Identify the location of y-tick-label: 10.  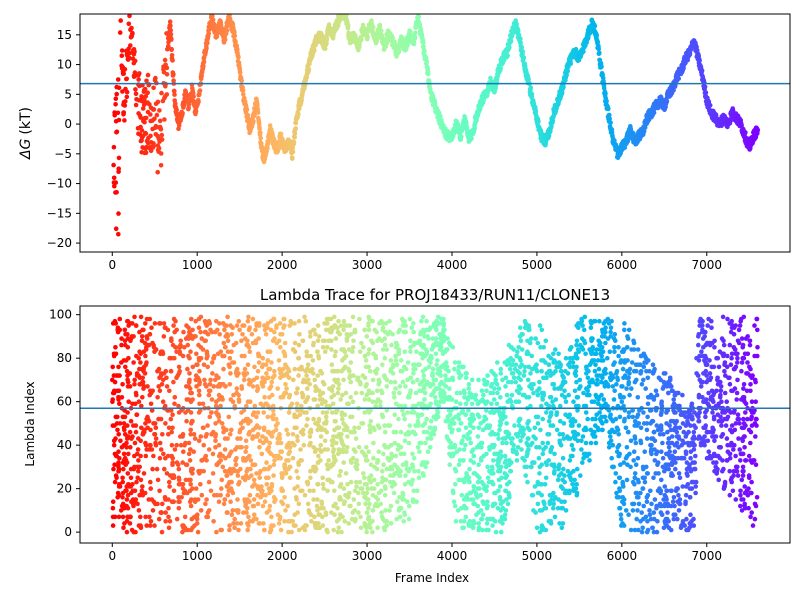
(64, 65).